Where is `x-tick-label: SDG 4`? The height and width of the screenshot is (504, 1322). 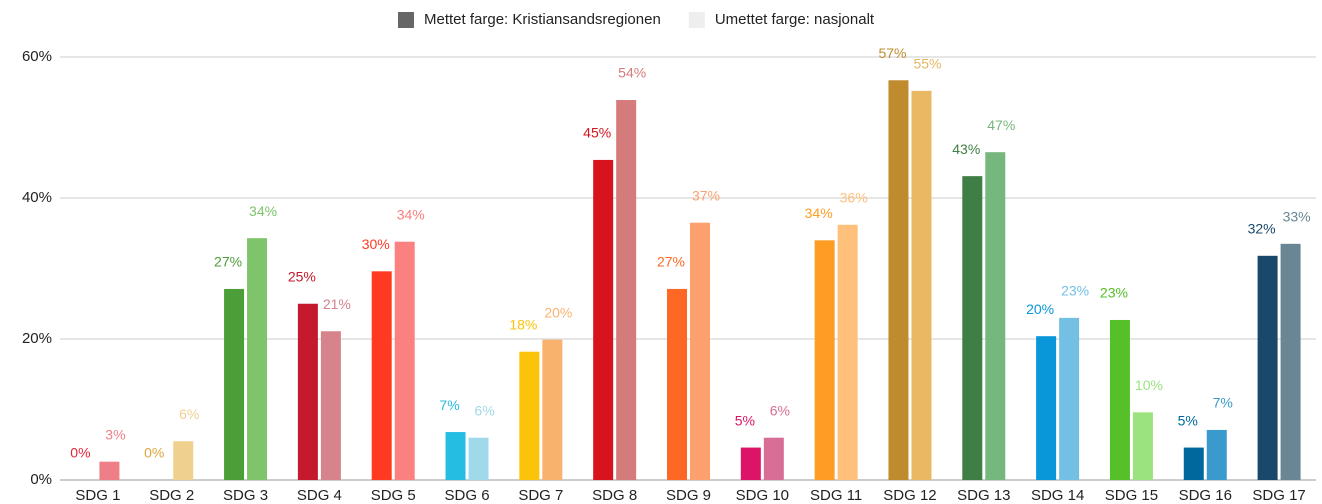 x-tick-label: SDG 4 is located at coordinates (319, 495).